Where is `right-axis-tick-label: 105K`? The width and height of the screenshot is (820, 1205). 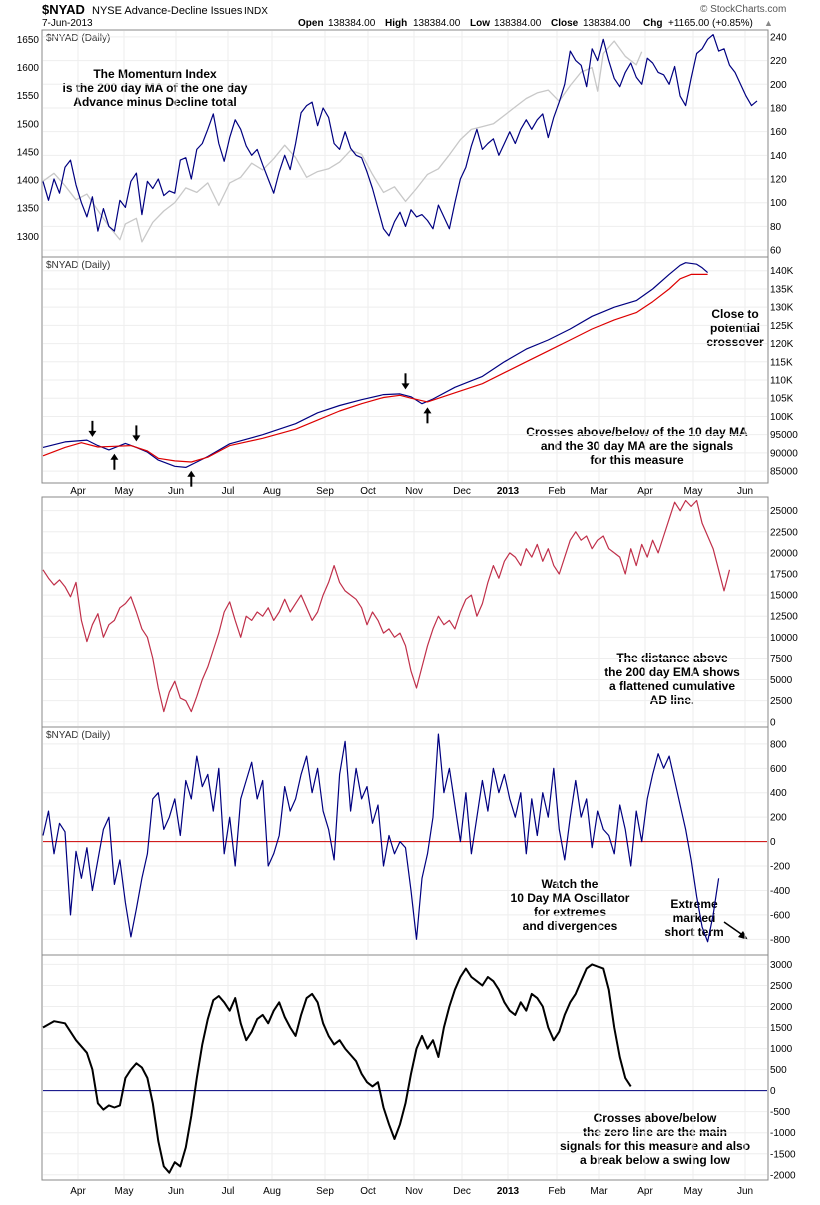
right-axis-tick-label: 105K is located at coordinates (782, 399).